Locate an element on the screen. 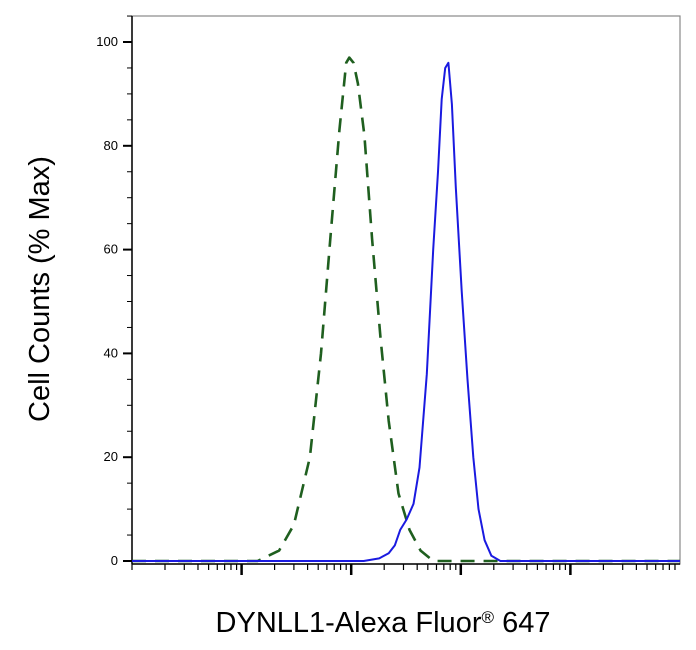  x-axis-title: DYNLL1-Alexa Fluor® 647 is located at coordinates (383, 623).